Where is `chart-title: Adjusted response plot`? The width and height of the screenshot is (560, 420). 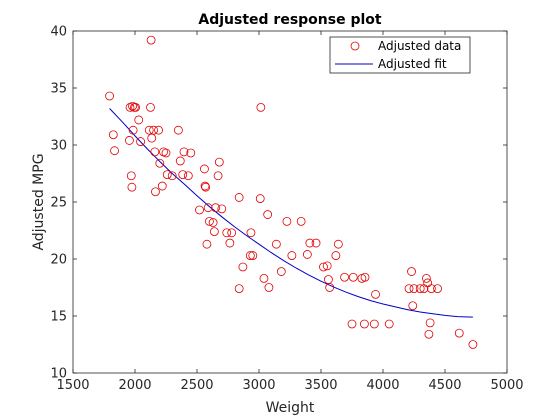
chart-title: Adjusted response plot is located at coordinates (290, 20).